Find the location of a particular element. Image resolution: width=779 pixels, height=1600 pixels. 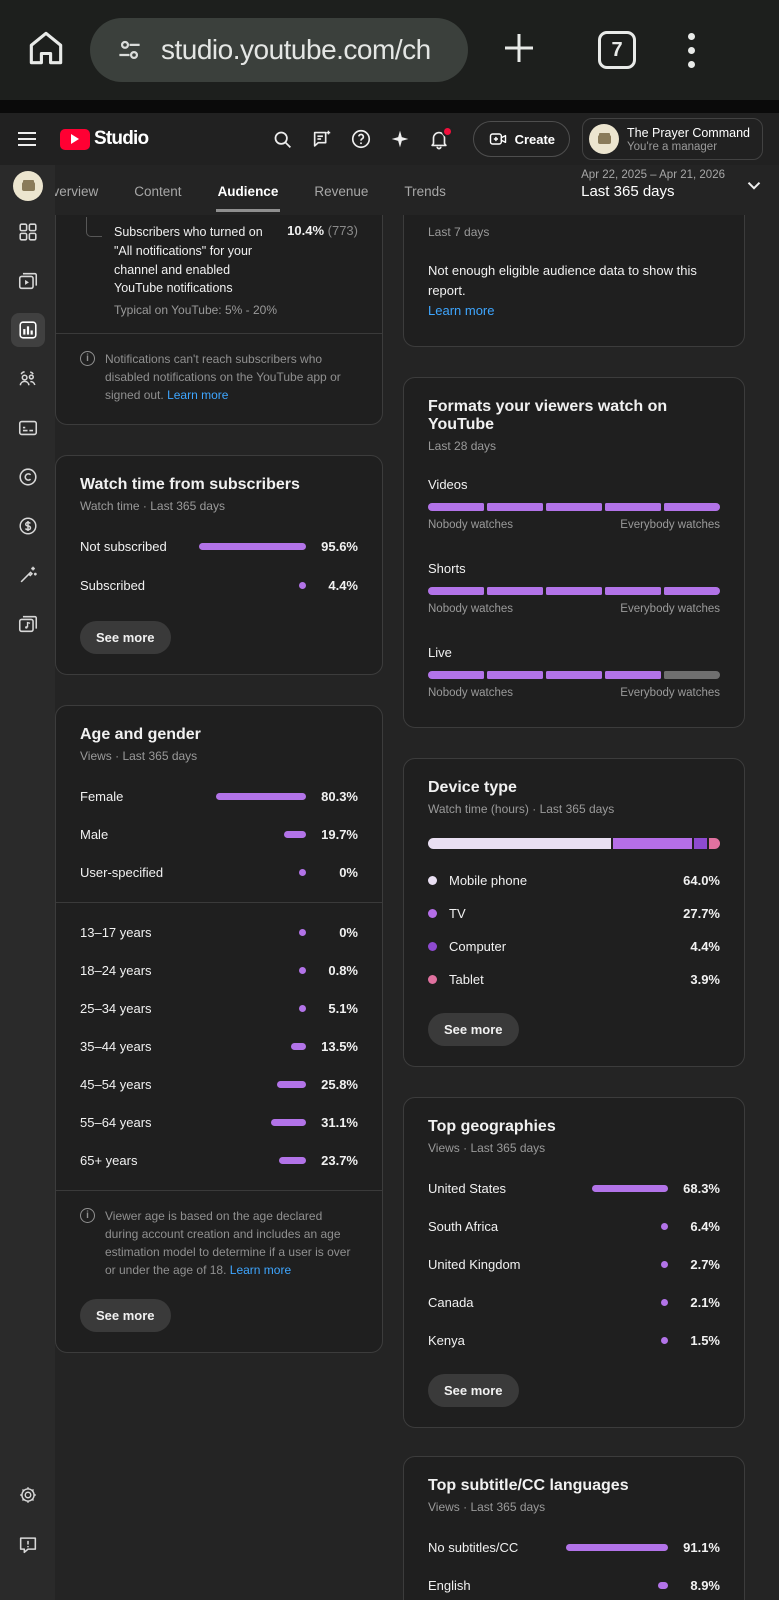

feedback-button is located at coordinates (322, 139).